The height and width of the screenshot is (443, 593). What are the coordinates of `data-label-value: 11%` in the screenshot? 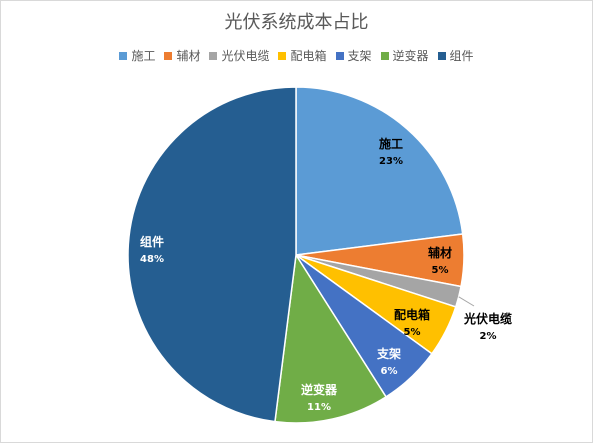 It's located at (319, 407).